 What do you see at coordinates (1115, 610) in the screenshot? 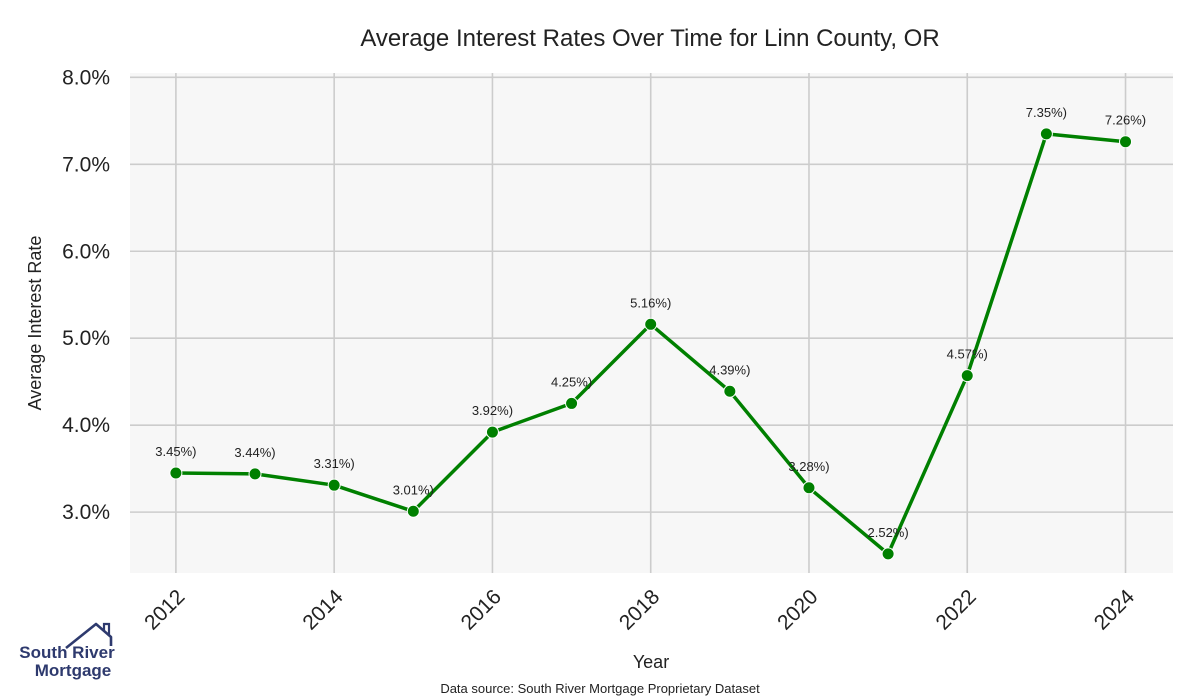
I see `x-tick-label: 2024` at bounding box center [1115, 610].